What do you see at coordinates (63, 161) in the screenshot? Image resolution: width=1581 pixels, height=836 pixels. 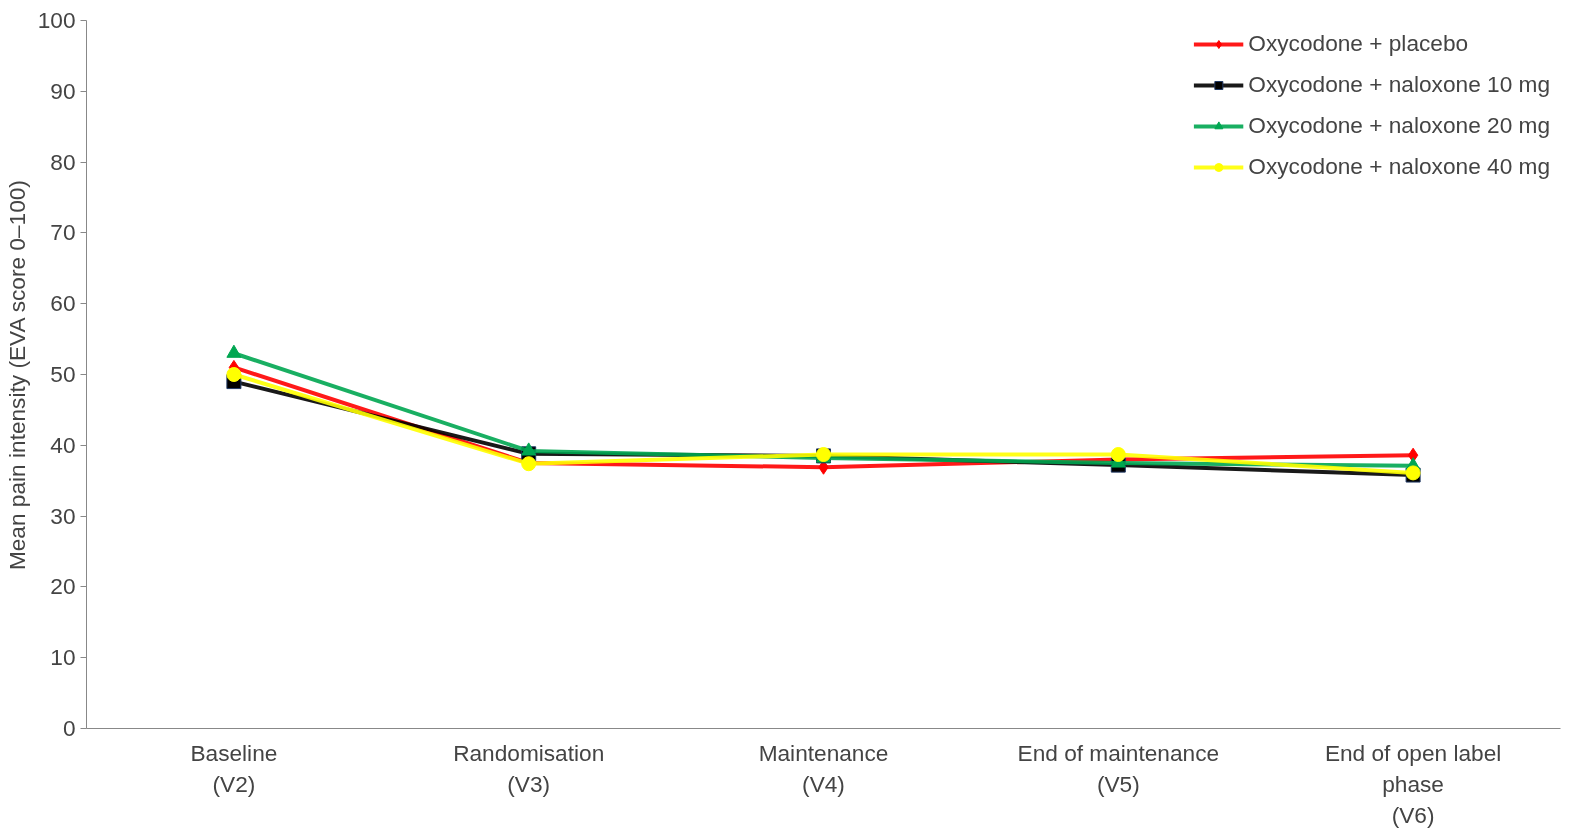 I see `y-tick-label: 80` at bounding box center [63, 161].